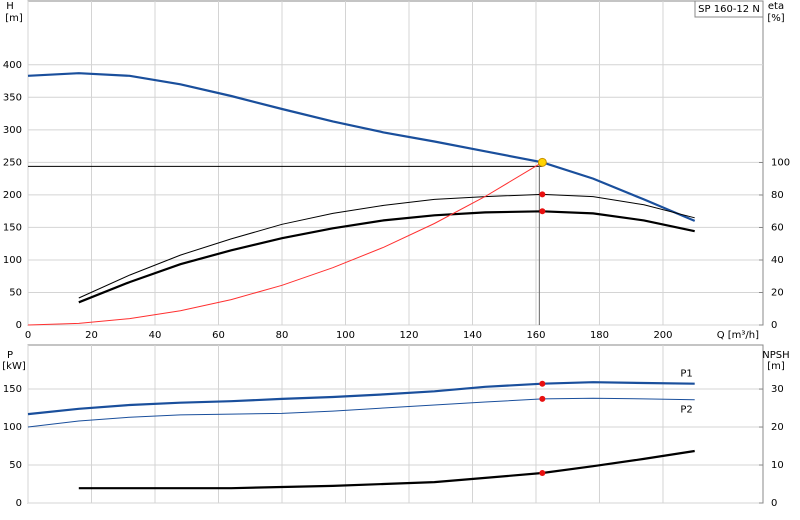 The width and height of the screenshot is (800, 520). Describe the element at coordinates (155, 335) in the screenshot. I see `x-tick-label: 40` at that location.